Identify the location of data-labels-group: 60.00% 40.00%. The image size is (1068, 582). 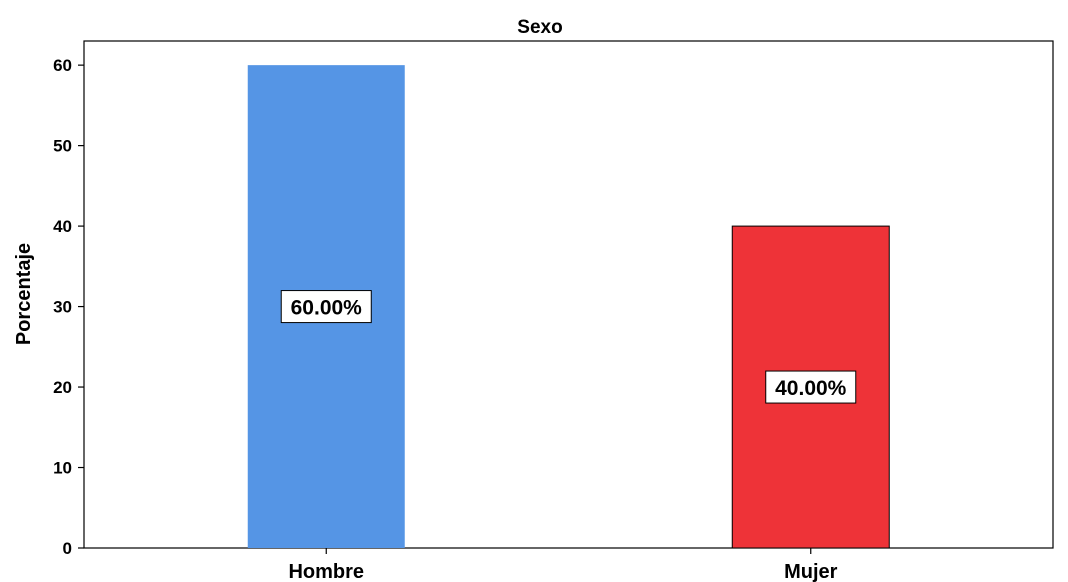
(568, 347).